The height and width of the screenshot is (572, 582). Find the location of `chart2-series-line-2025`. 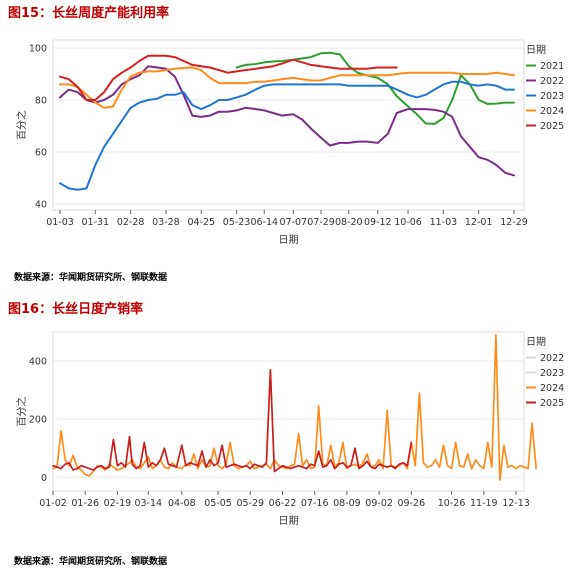

chart2-series-line-2025 is located at coordinates (232, 420).